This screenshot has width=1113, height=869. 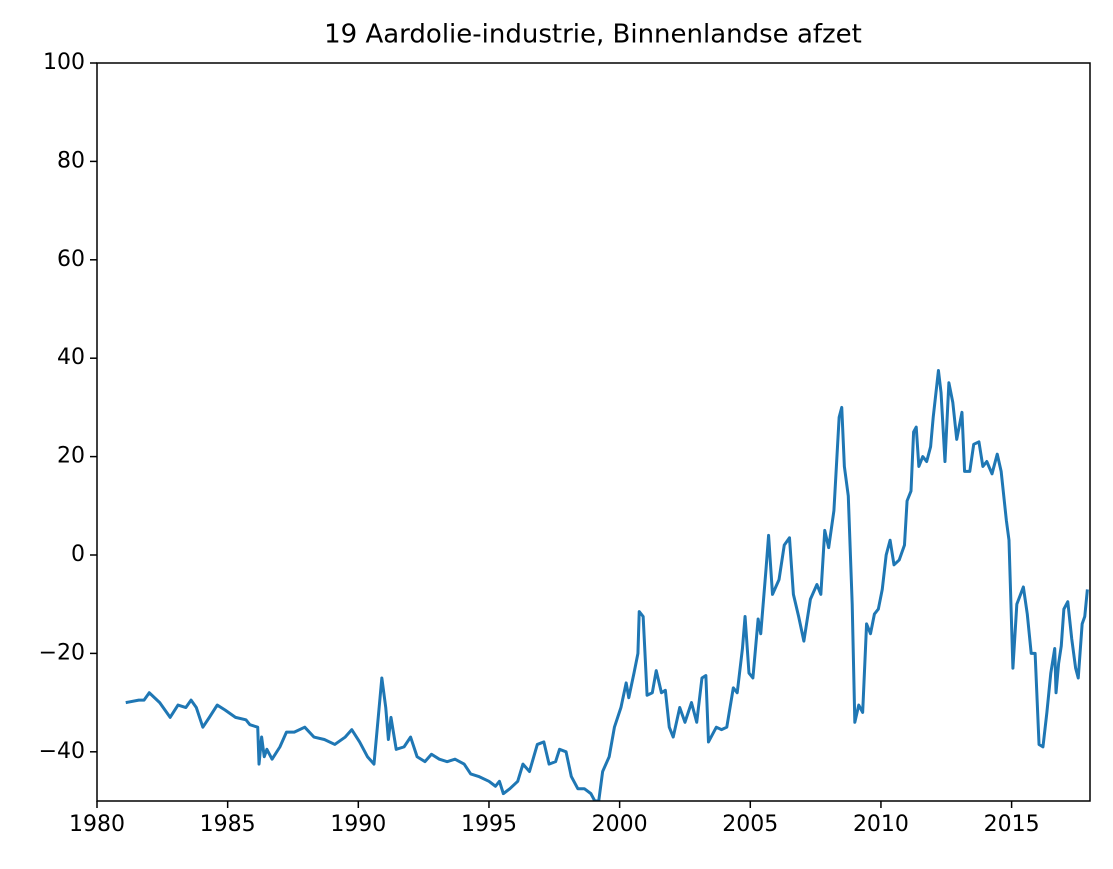 What do you see at coordinates (97, 824) in the screenshot?
I see `x-tick-label: 1980` at bounding box center [97, 824].